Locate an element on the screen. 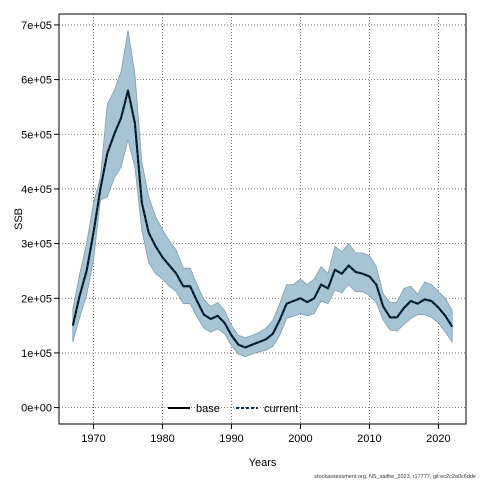 The width and height of the screenshot is (480, 480). x-tick-label: 2020 is located at coordinates (438, 439).